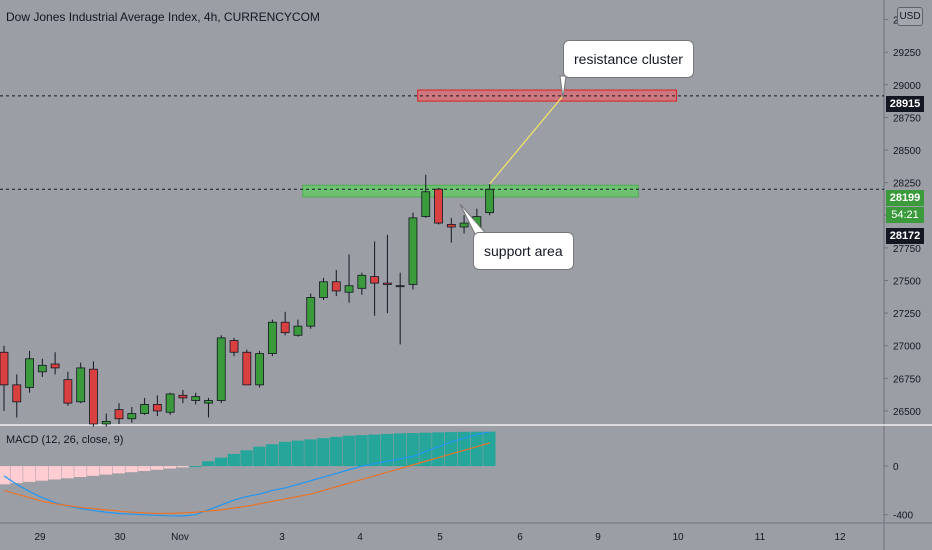 This screenshot has width=932, height=550. I want to click on x-tick-label: 4, so click(360, 537).